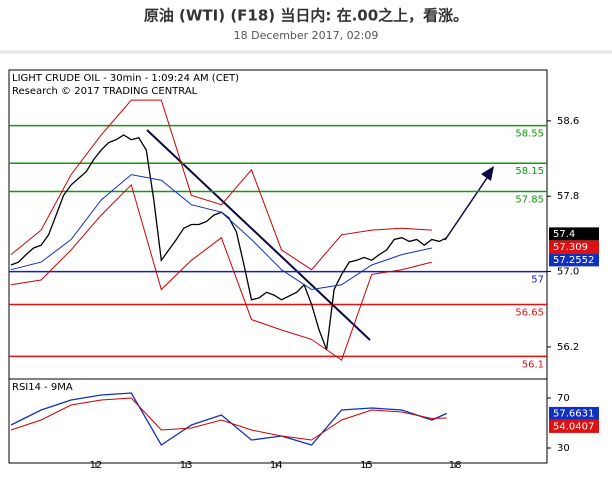 Image resolution: width=612 pixels, height=484 pixels. Describe the element at coordinates (105, 91) in the screenshot. I see `chart-subtitle: Research © 2017 TRADING CENTRAL` at that location.